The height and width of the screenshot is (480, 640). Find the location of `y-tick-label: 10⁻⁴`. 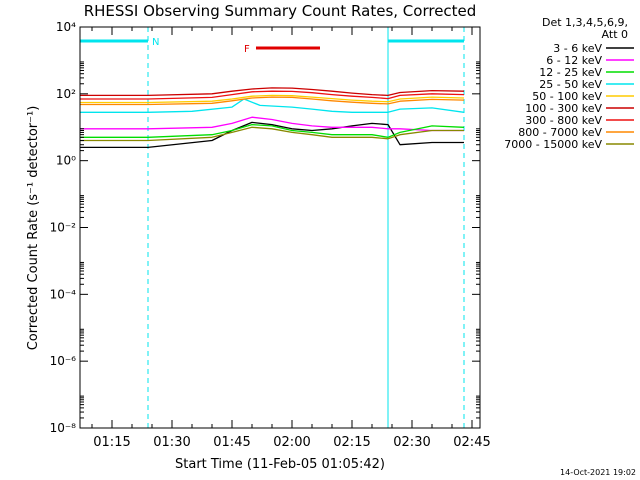

y-tick-label: 10⁻⁴ is located at coordinates (63, 294).